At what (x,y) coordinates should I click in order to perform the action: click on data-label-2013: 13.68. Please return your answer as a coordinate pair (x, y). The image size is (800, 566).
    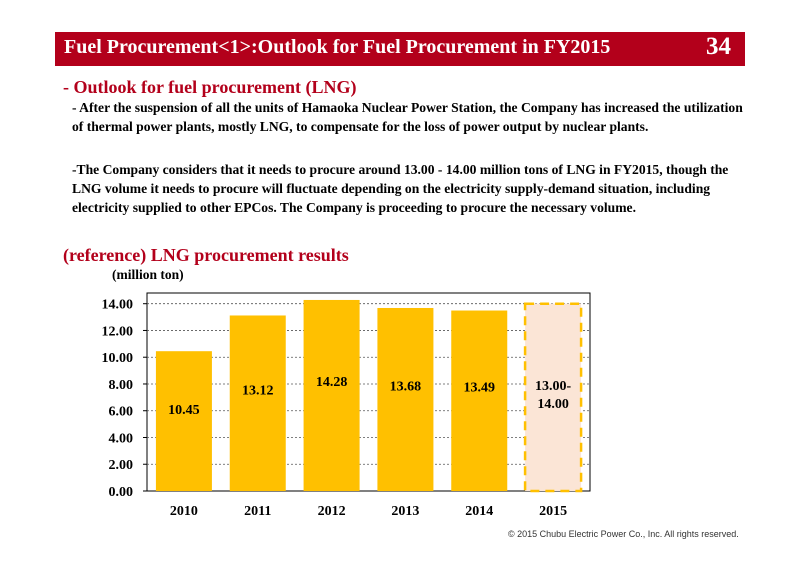
    Looking at the image, I should click on (406, 386).